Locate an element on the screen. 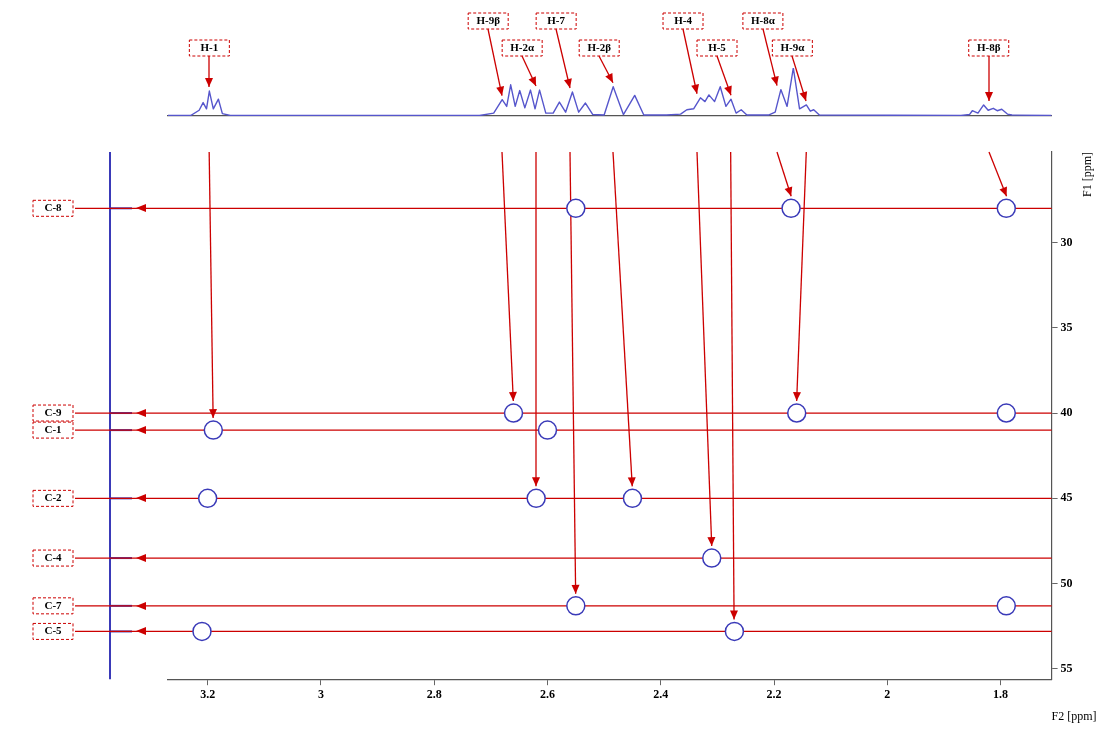  y-tick-label: 50 is located at coordinates (1066, 582).